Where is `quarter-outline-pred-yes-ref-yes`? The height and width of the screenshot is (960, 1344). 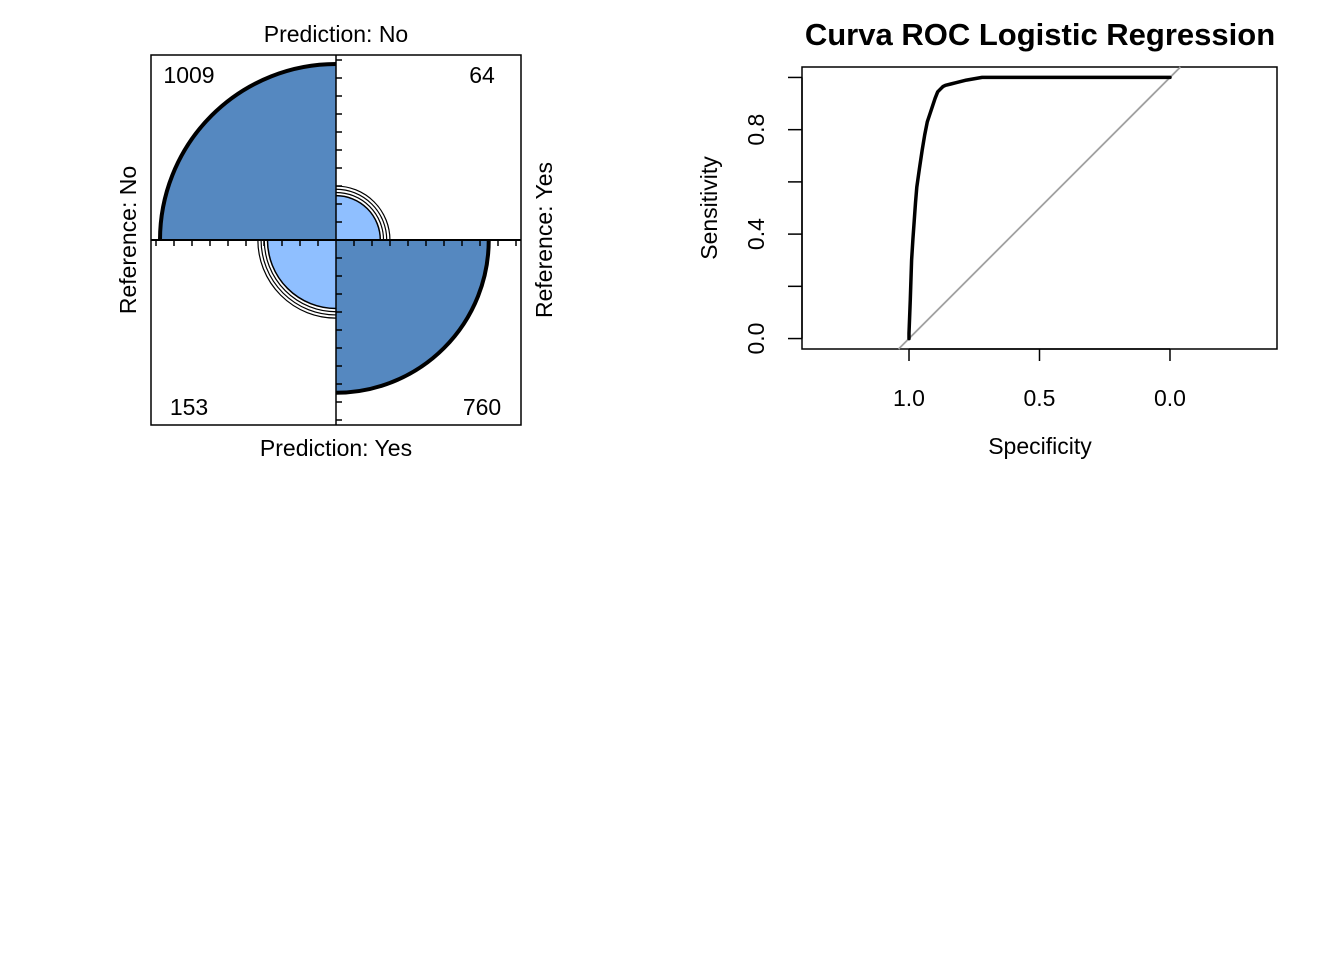
quarter-outline-pred-yes-ref-yes is located at coordinates (413, 317).